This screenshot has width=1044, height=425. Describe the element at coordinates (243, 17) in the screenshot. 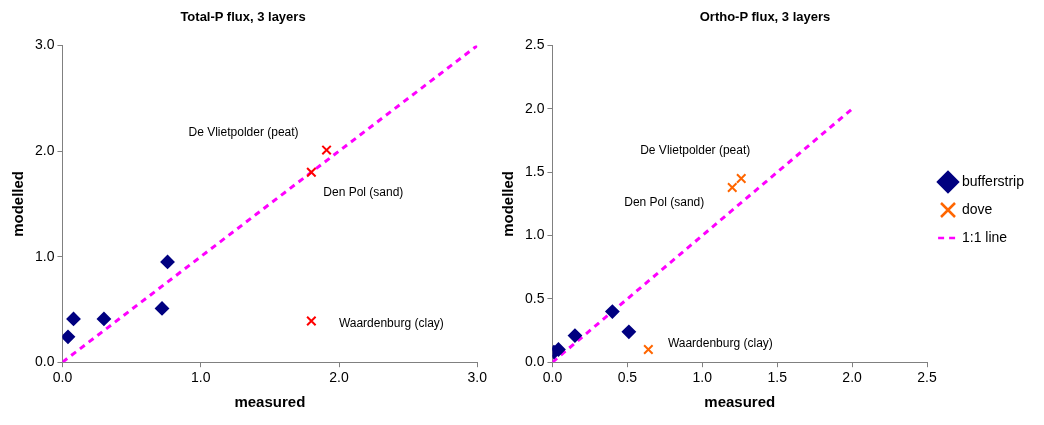

I see `chart-title: Total-P flux, 3 layers` at that location.